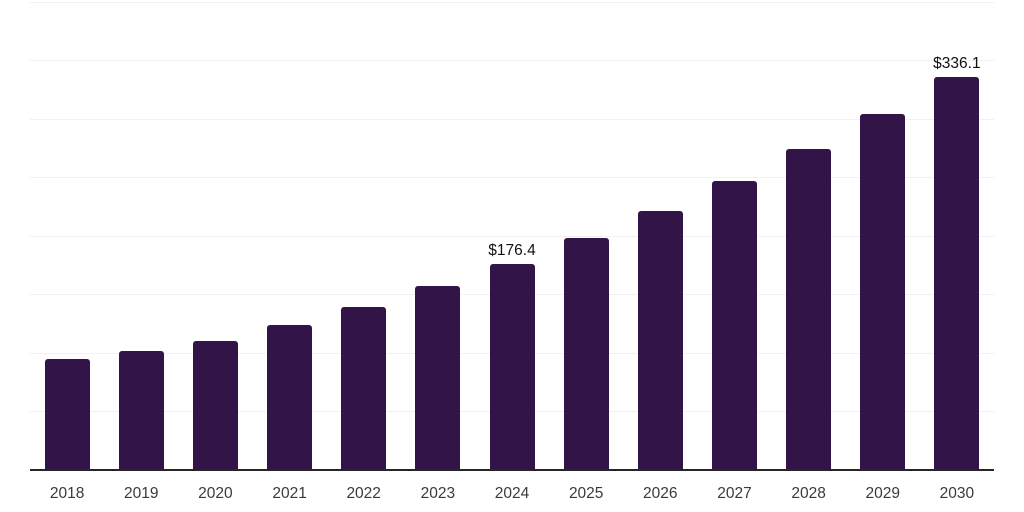  What do you see at coordinates (438, 378) in the screenshot?
I see `bar-2023` at bounding box center [438, 378].